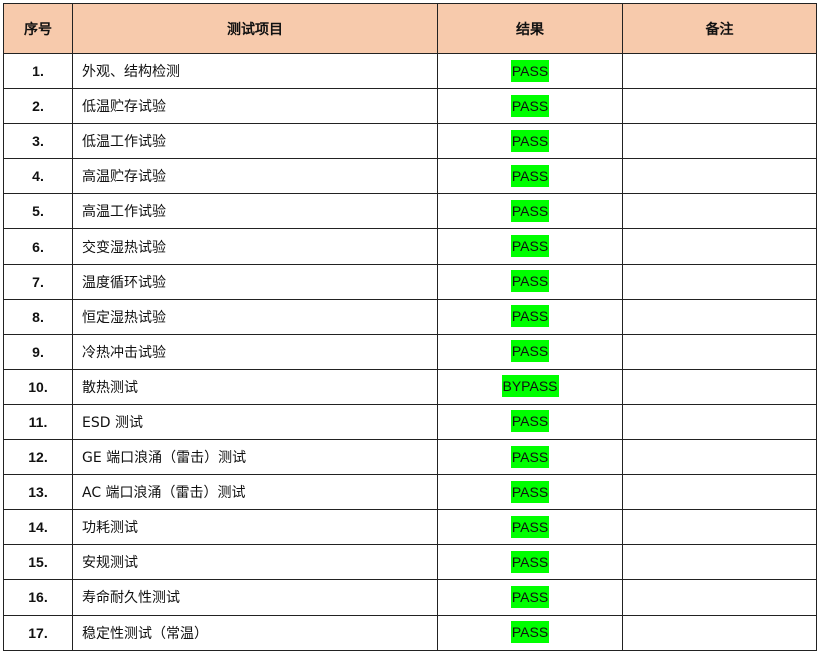 The image size is (820, 663). I want to click on row-number: 3., so click(38, 141).